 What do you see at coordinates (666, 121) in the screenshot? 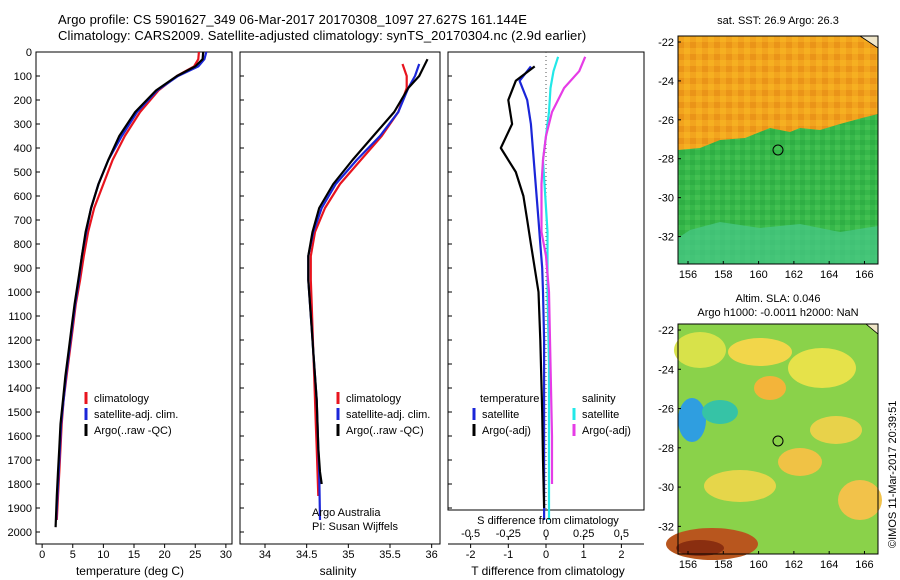
I see `lat-tick-label: -26` at bounding box center [666, 121].